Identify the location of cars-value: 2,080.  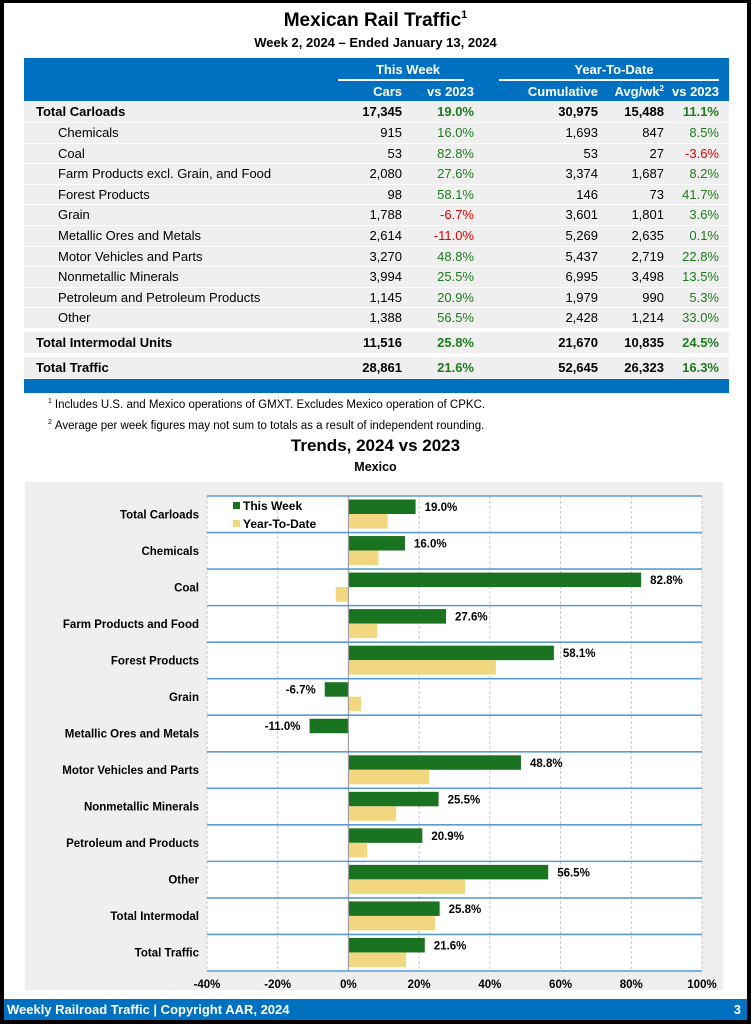
(385, 174).